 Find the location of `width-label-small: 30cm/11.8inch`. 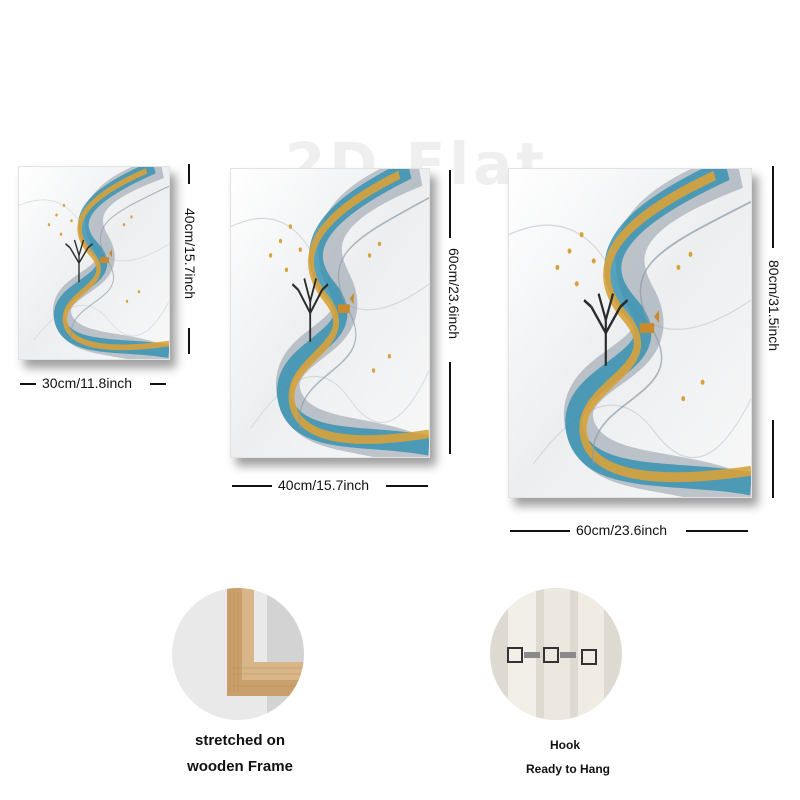

width-label-small: 30cm/11.8inch is located at coordinates (87, 383).